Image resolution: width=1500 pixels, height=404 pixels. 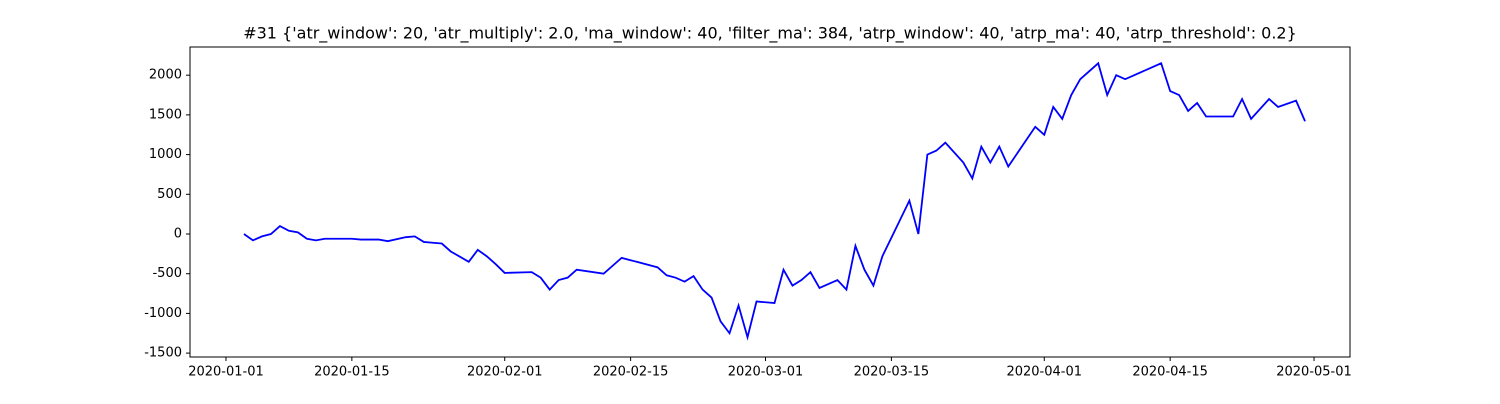 What do you see at coordinates (352, 372) in the screenshot?
I see `x-tick-label: 2020-01-15` at bounding box center [352, 372].